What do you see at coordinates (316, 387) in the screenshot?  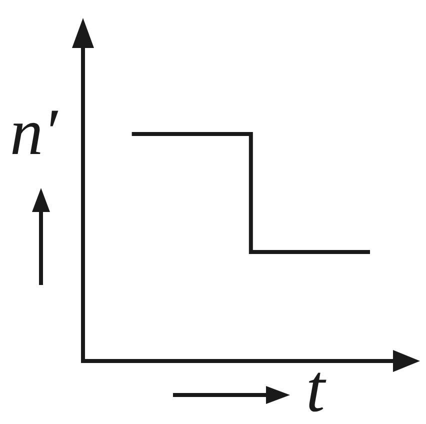 I see `x-axis-title: t` at bounding box center [316, 387].